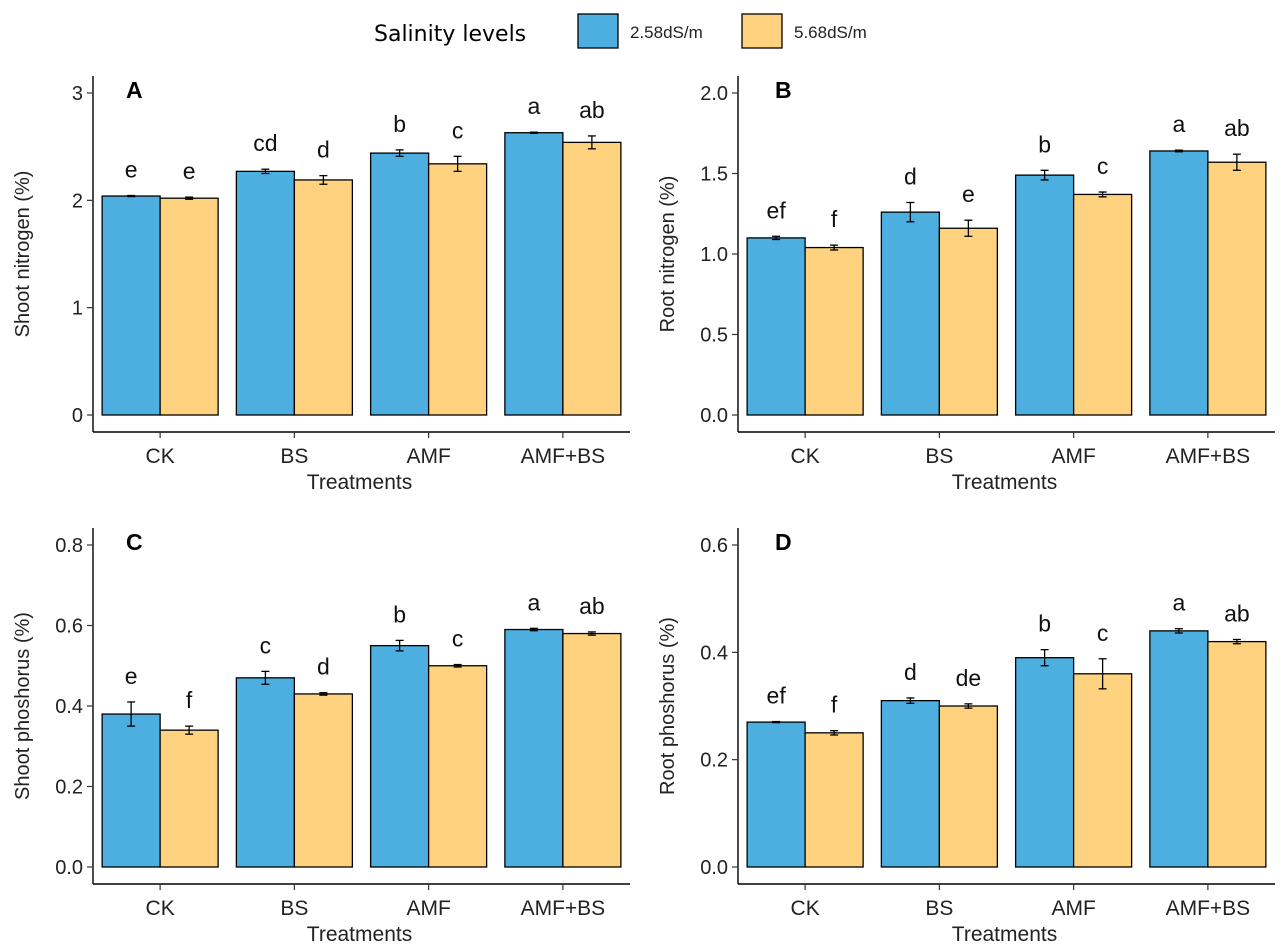 The height and width of the screenshot is (952, 1280). What do you see at coordinates (668, 706) in the screenshot?
I see `y-axis-title: Root phoshorus (%)` at bounding box center [668, 706].